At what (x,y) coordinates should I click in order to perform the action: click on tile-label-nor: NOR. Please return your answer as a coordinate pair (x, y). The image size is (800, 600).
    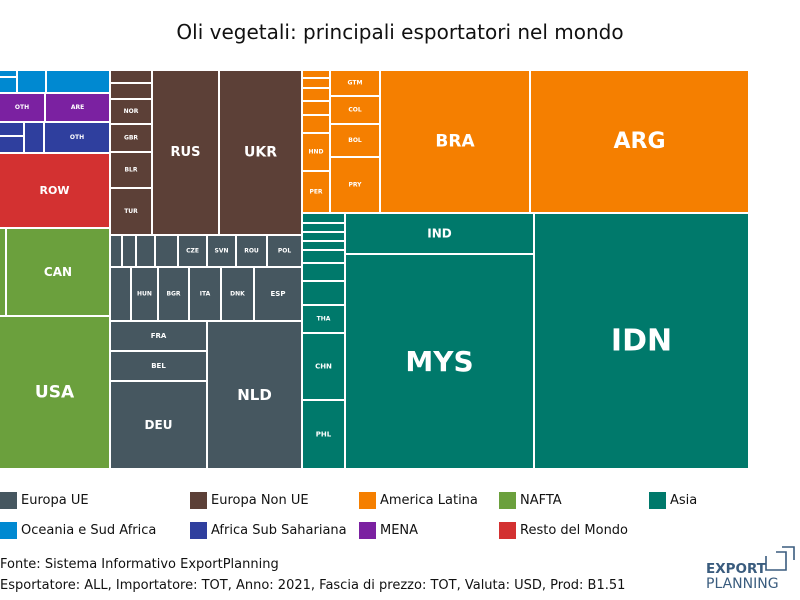
    Looking at the image, I should click on (131, 111).